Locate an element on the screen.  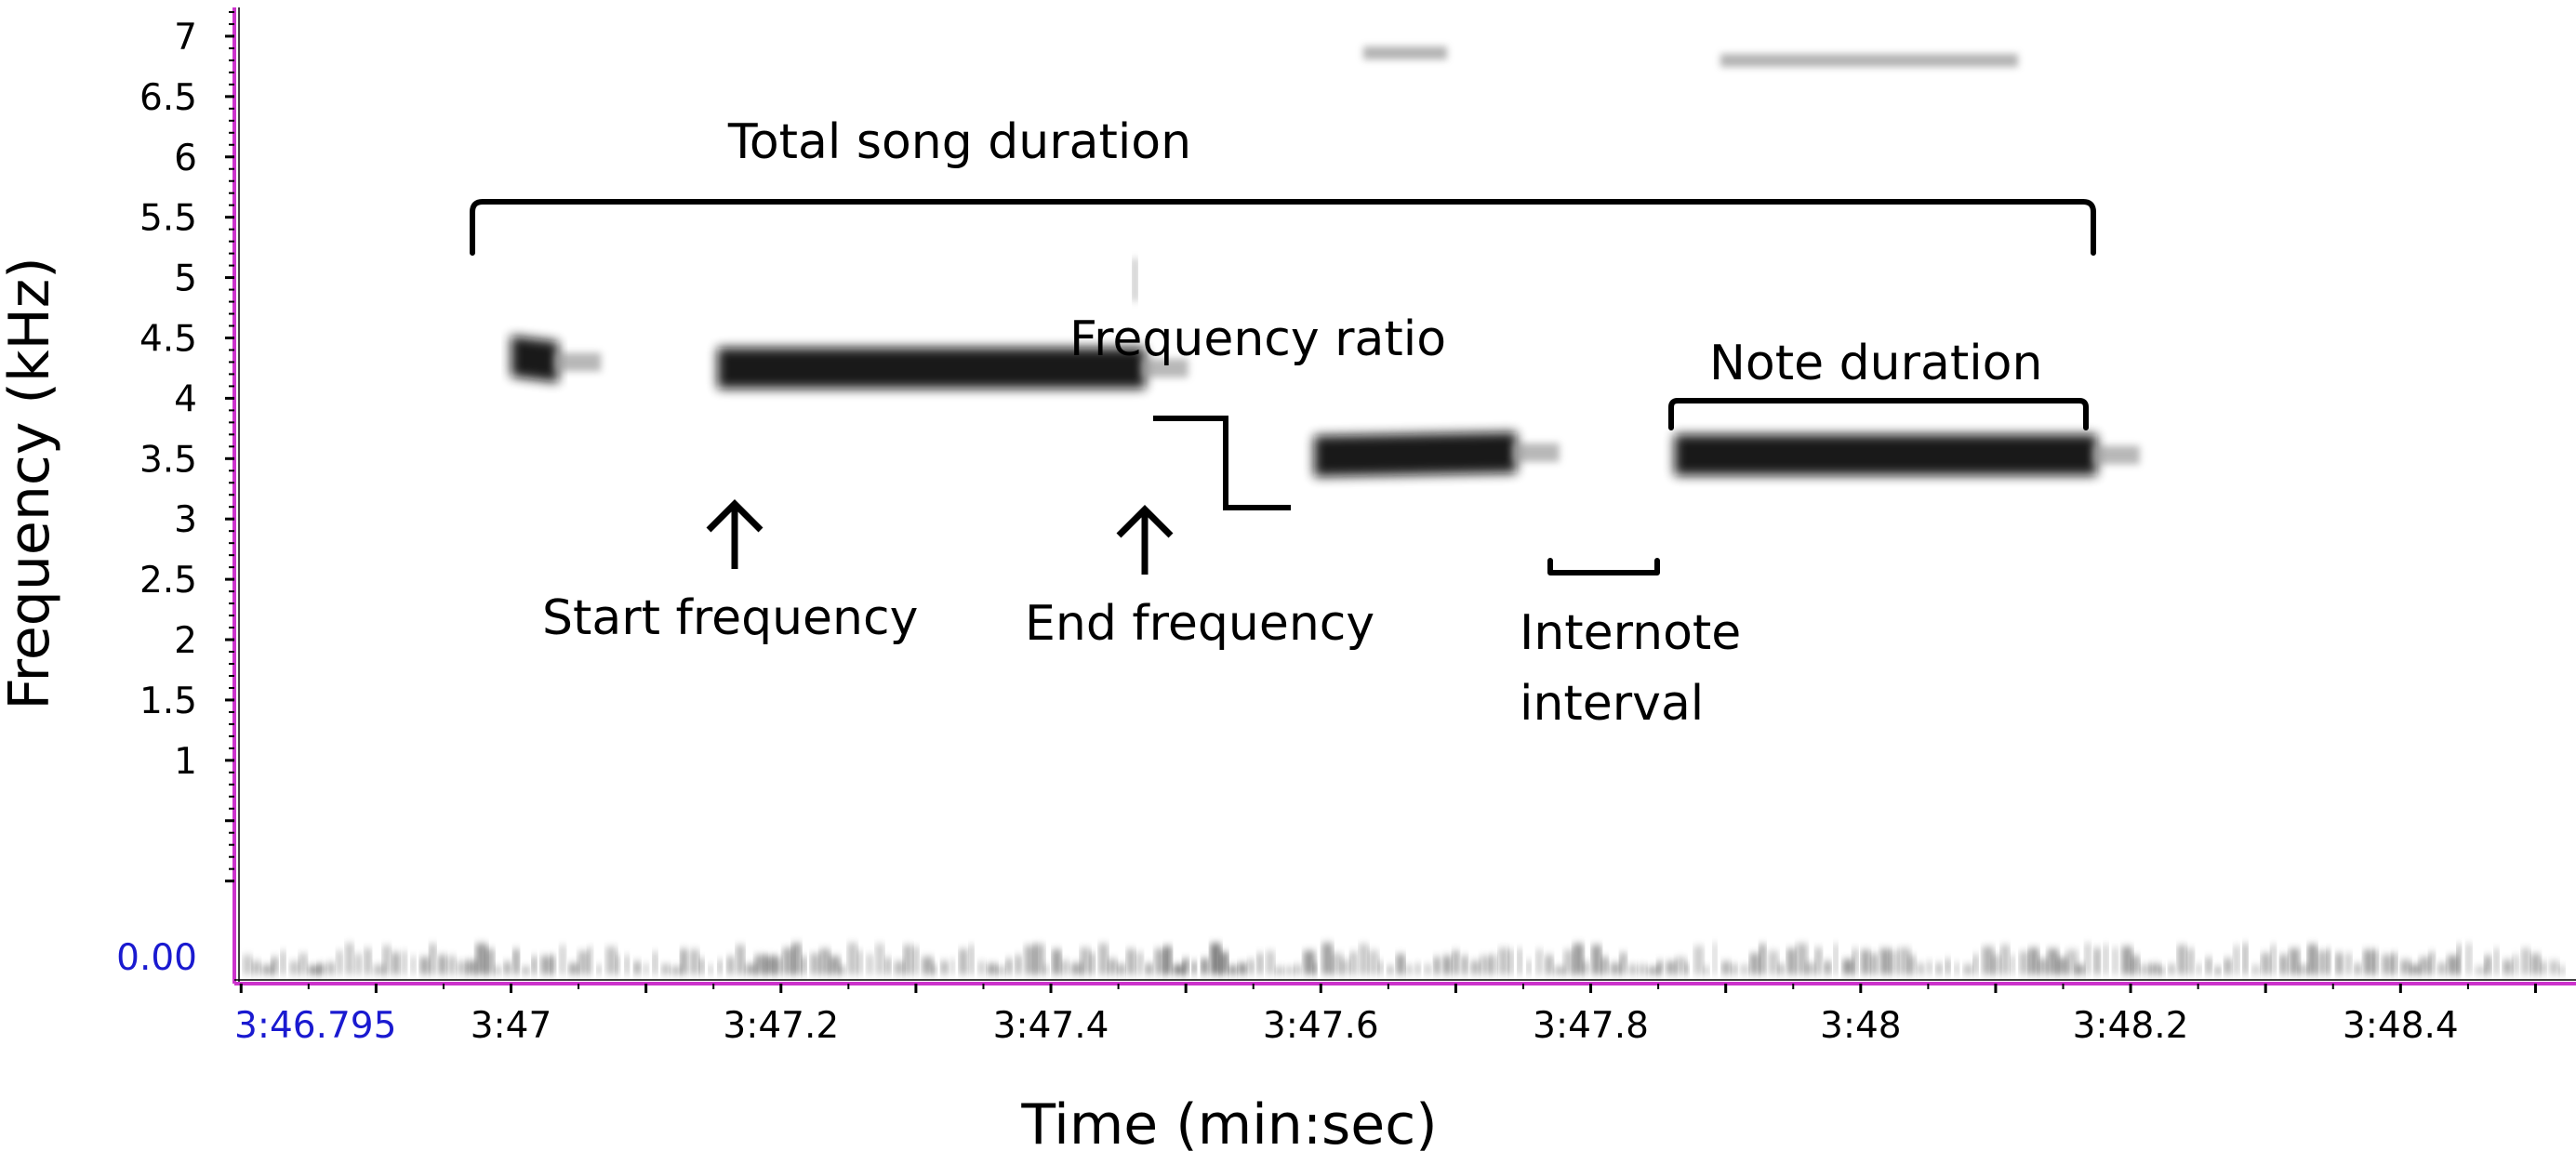
frequency-ratio-bracket is located at coordinates (1222, 463).